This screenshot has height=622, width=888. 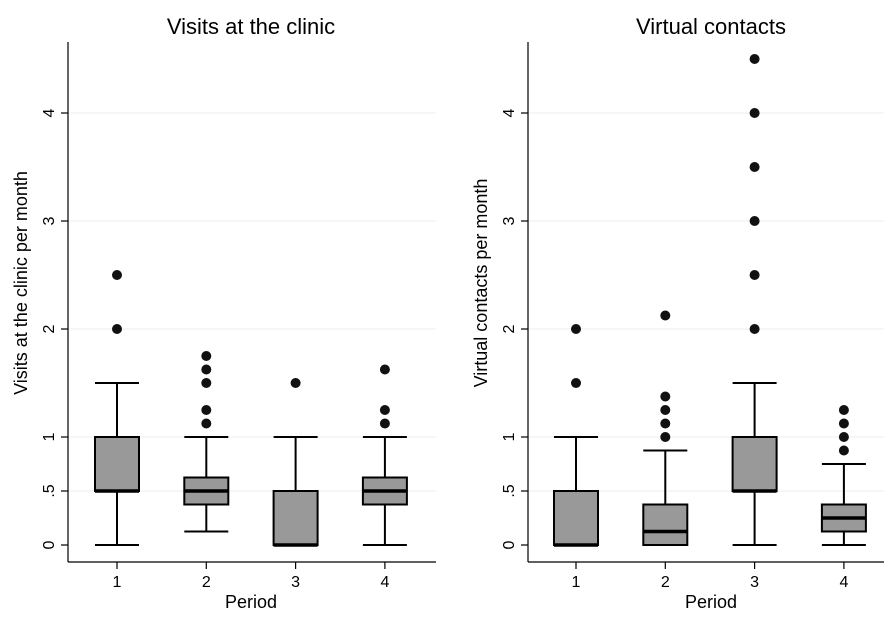 What do you see at coordinates (711, 26) in the screenshot?
I see `panel-title: Virtual contacts` at bounding box center [711, 26].